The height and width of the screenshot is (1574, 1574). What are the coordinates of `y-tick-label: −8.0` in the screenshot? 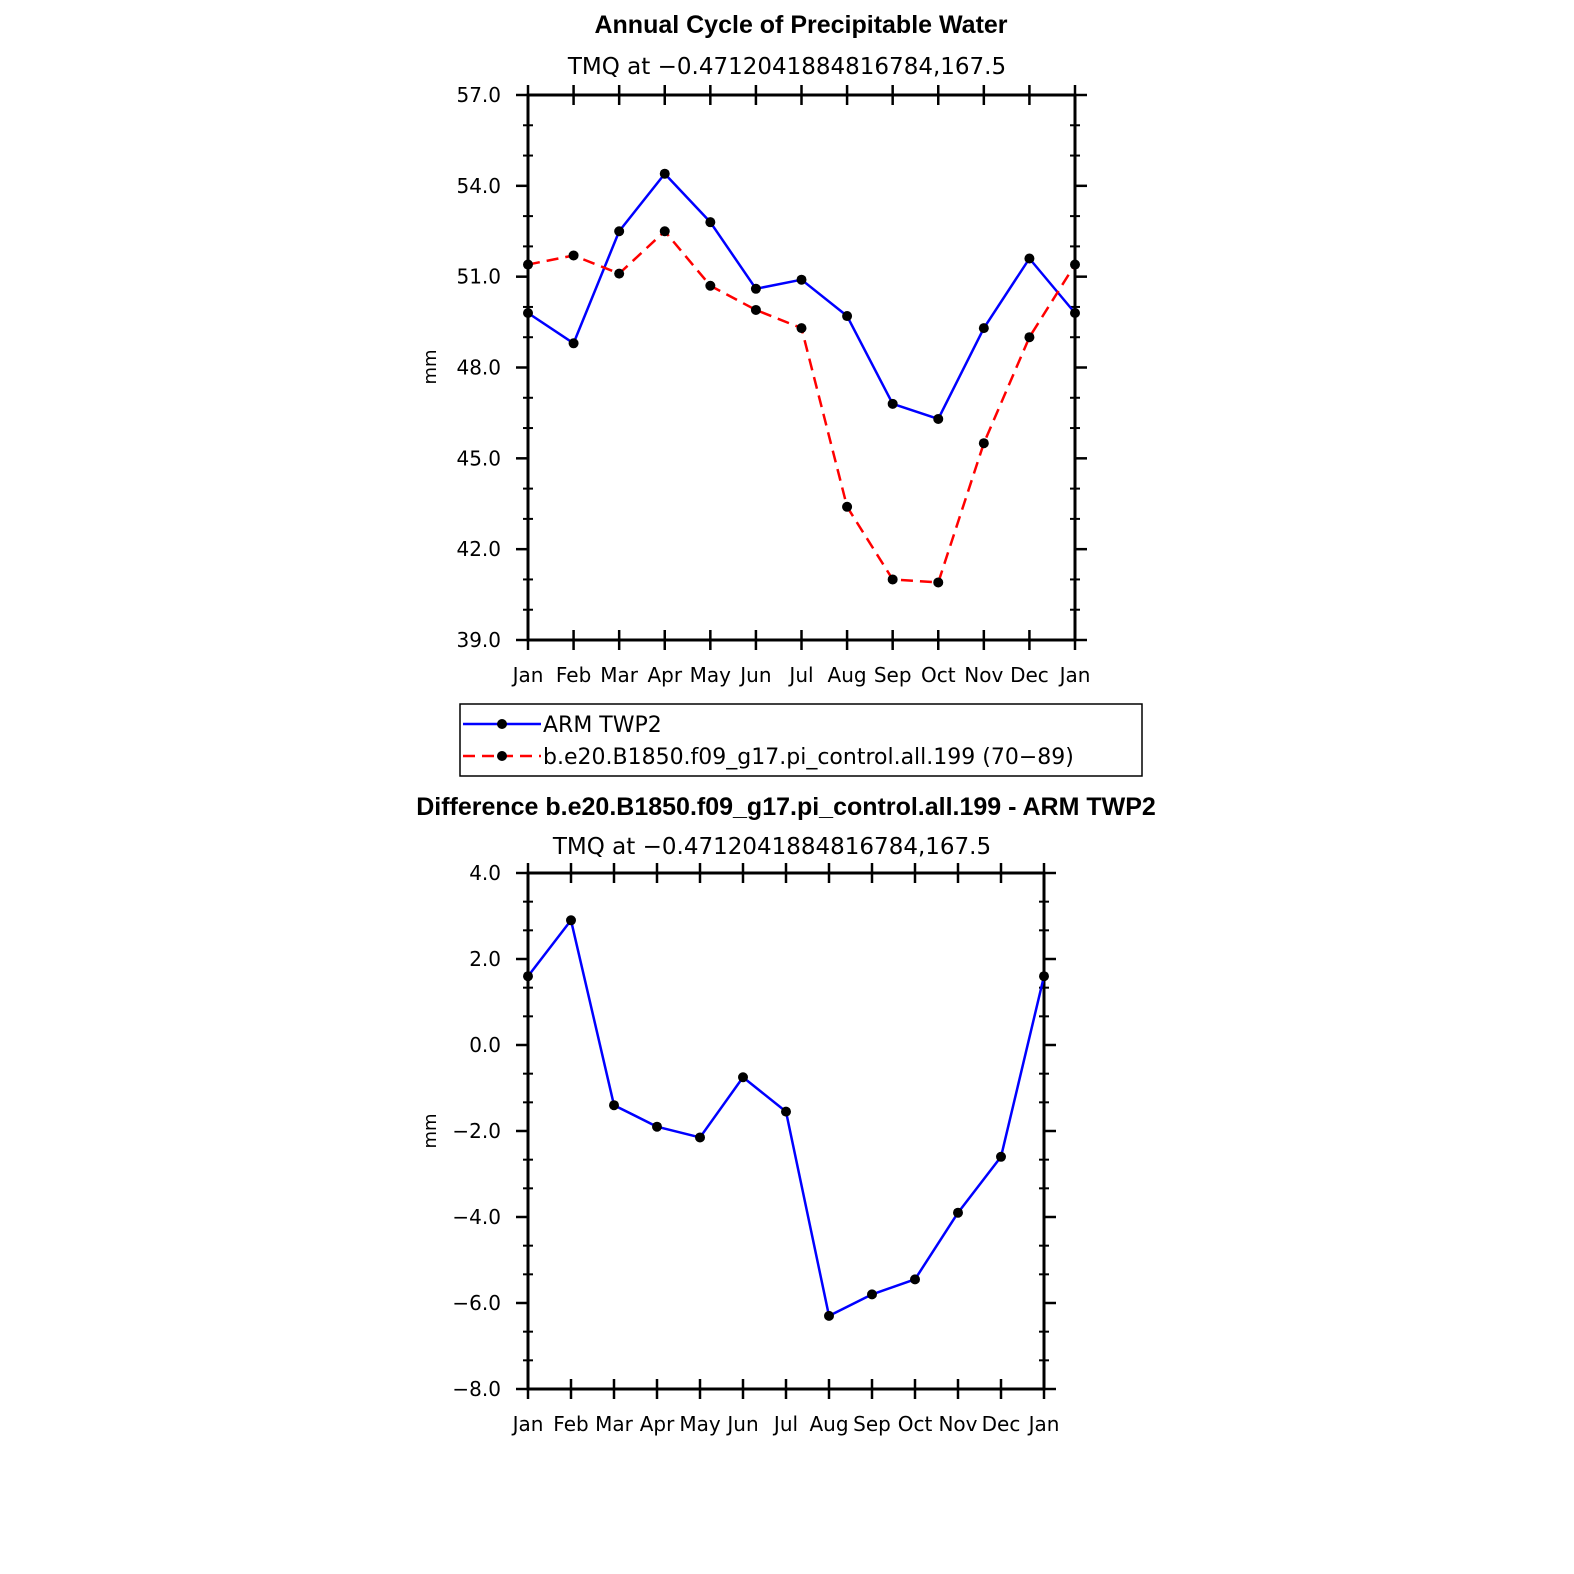 It's located at (476, 1389).